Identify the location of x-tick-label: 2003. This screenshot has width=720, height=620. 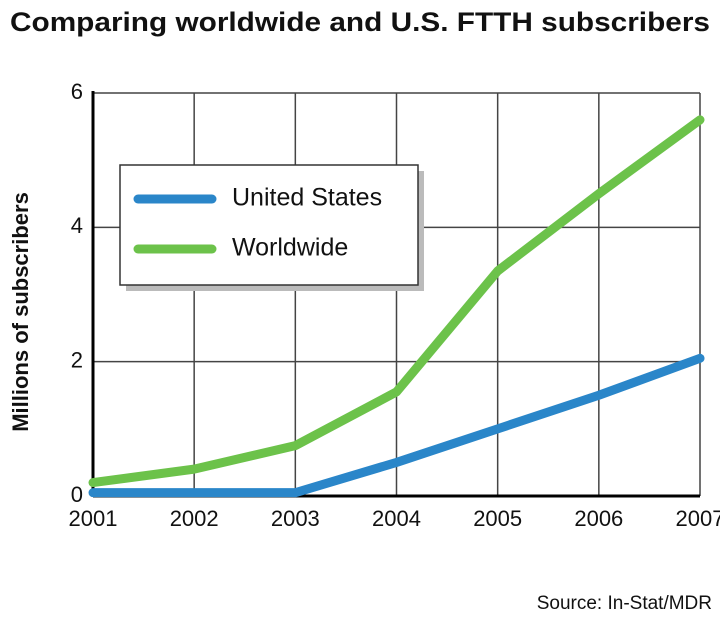
(295, 518).